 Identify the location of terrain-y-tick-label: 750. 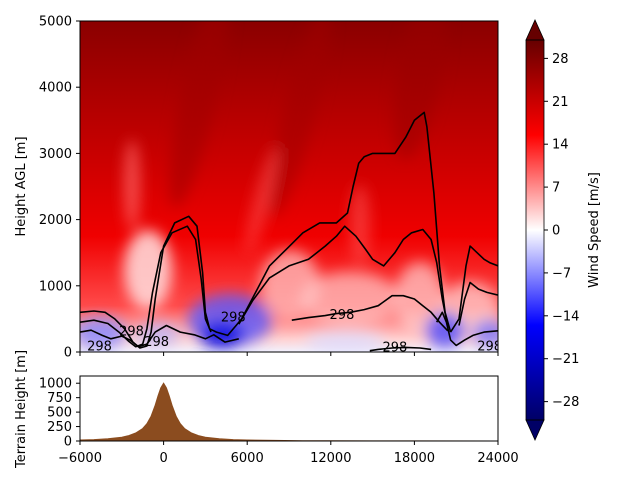
(59, 398).